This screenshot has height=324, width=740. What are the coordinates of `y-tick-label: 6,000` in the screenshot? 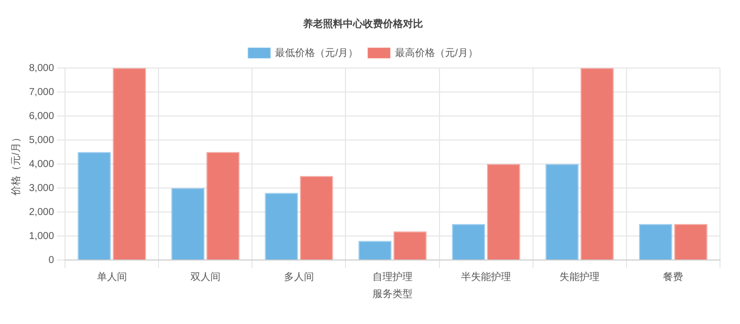 It's located at (41, 116).